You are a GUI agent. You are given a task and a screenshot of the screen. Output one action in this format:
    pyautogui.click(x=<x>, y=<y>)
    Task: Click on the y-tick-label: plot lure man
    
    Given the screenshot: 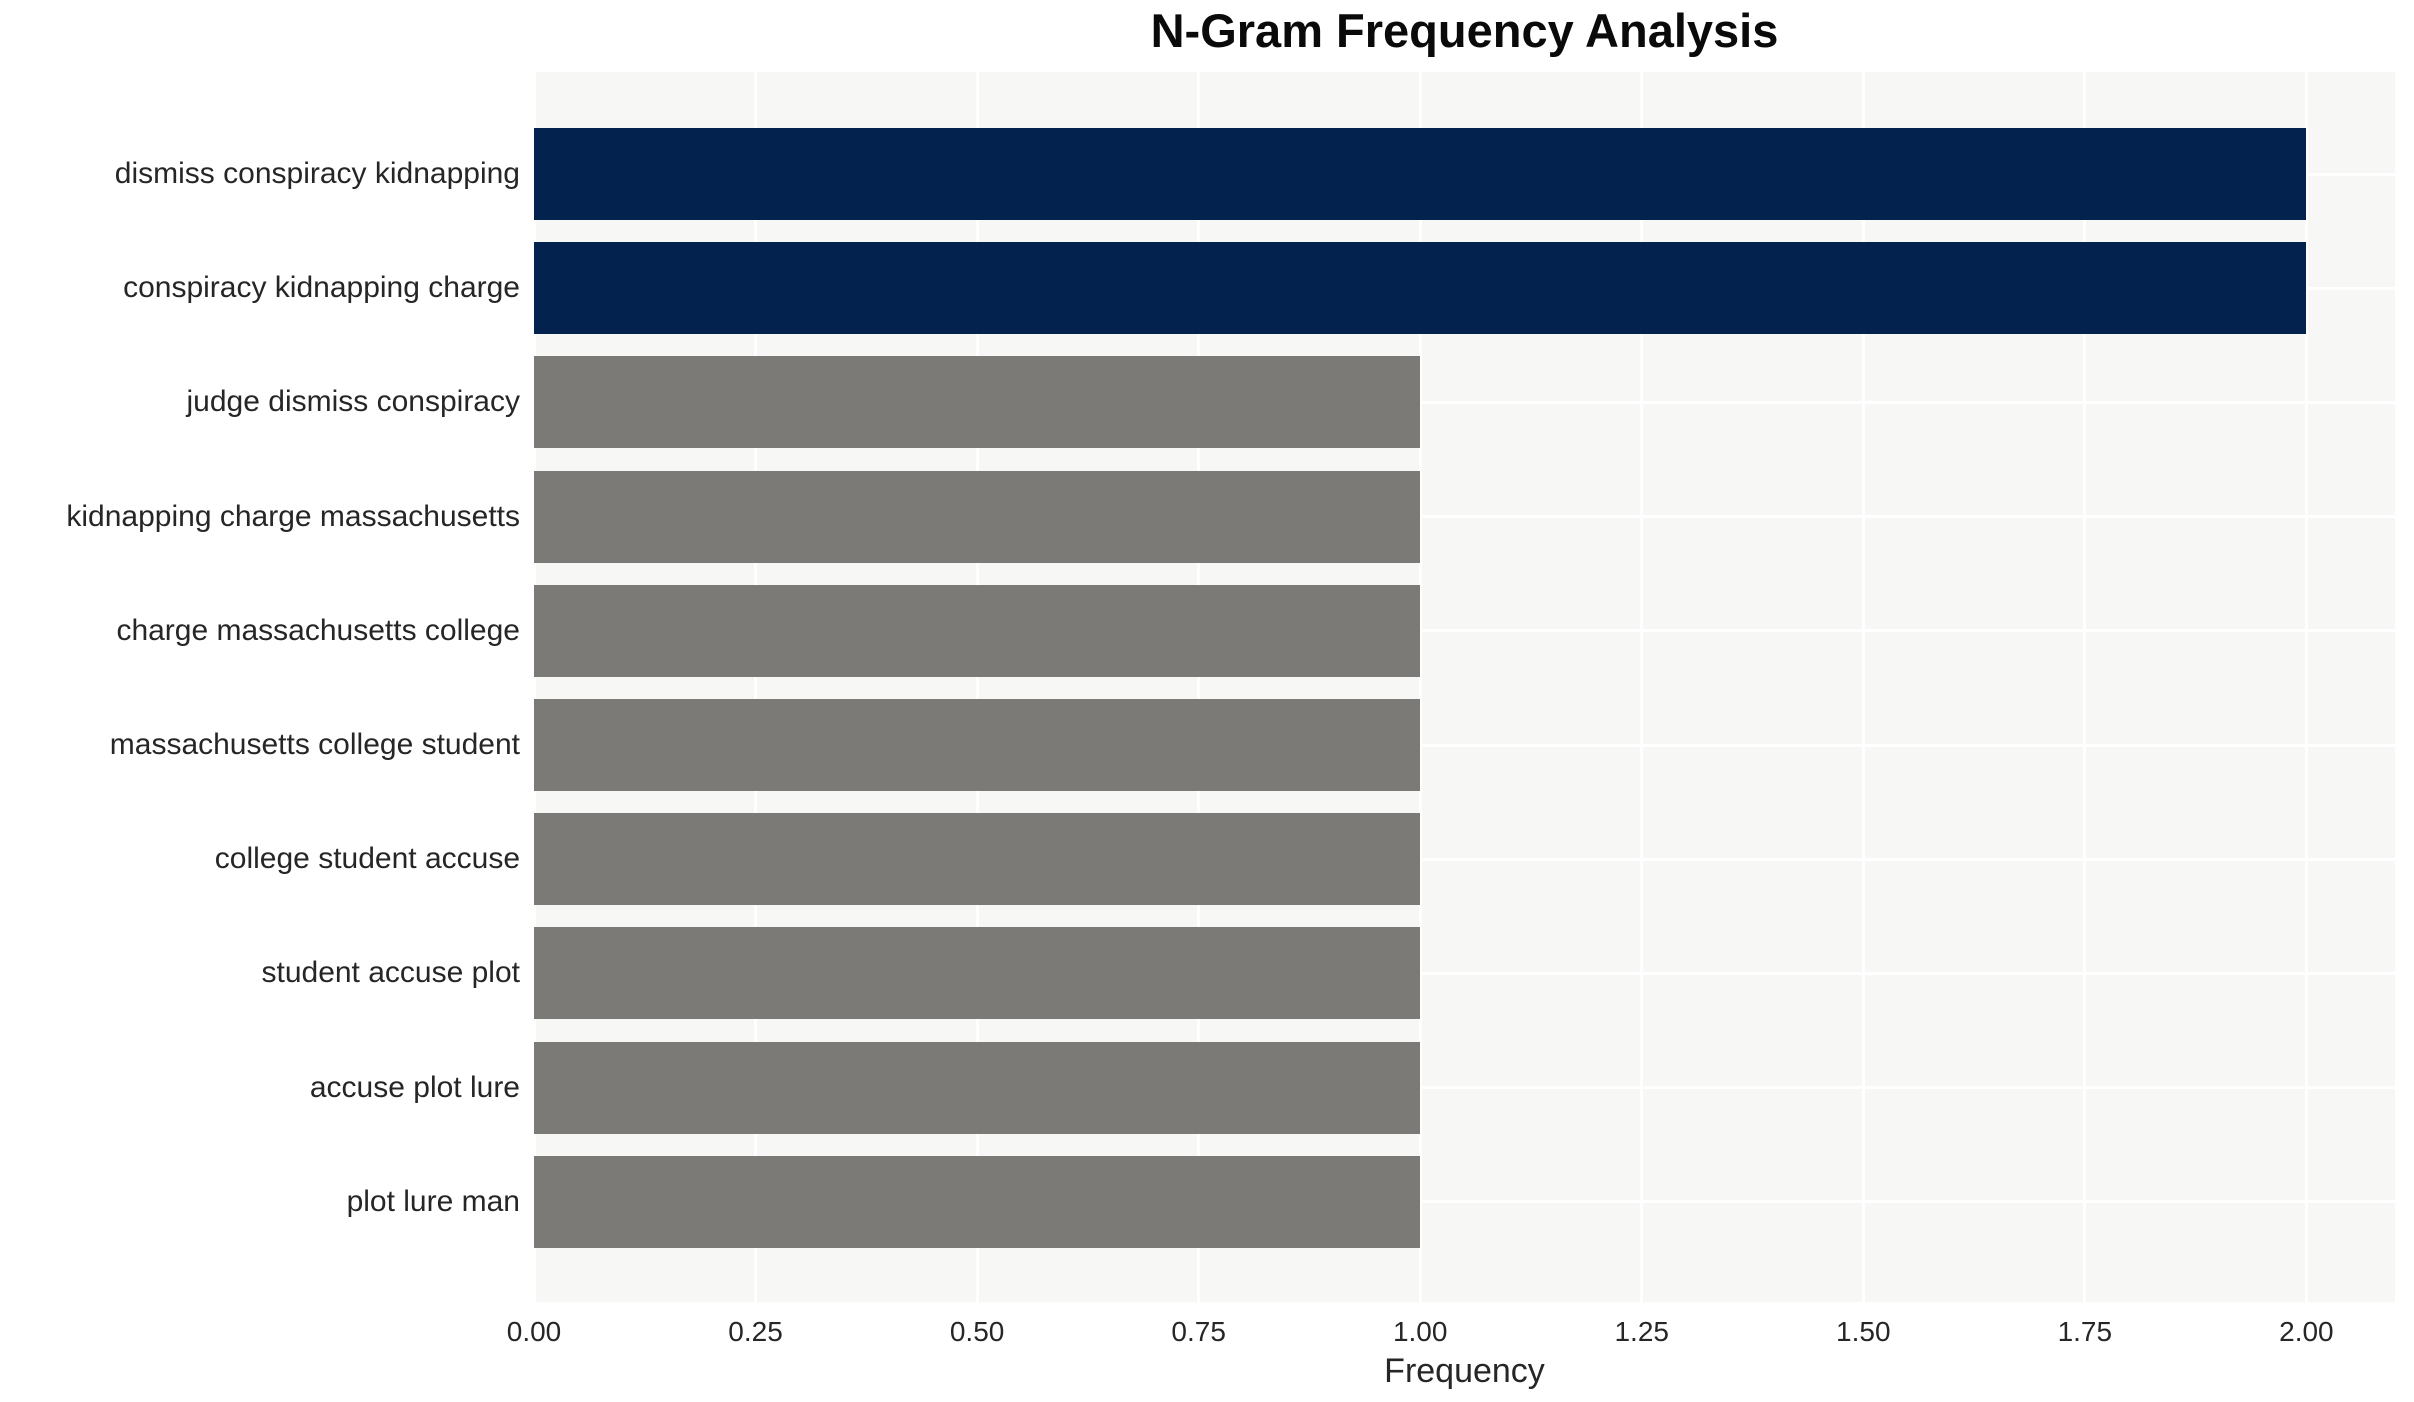 What is the action you would take?
    pyautogui.click(x=433, y=1201)
    